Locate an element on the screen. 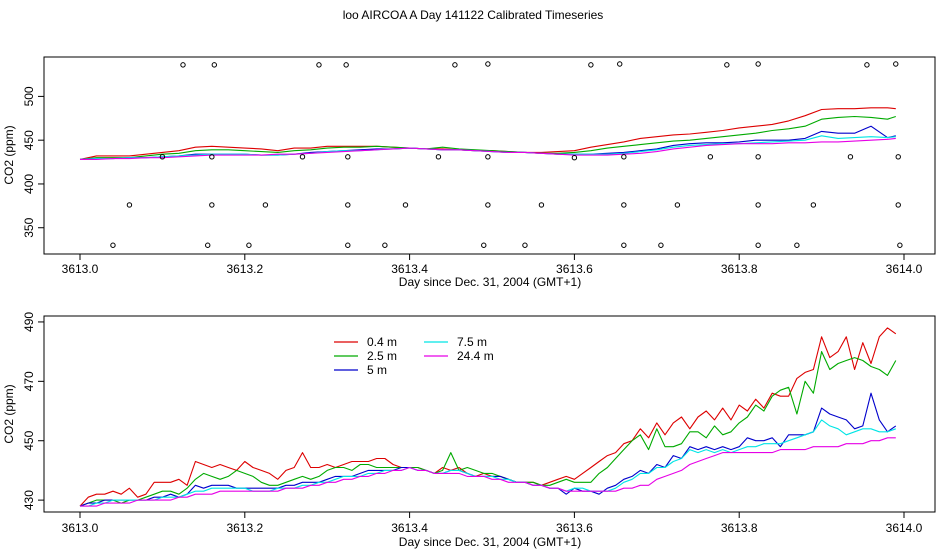  top-x-tick-label-4: 3613.8 is located at coordinates (739, 269).